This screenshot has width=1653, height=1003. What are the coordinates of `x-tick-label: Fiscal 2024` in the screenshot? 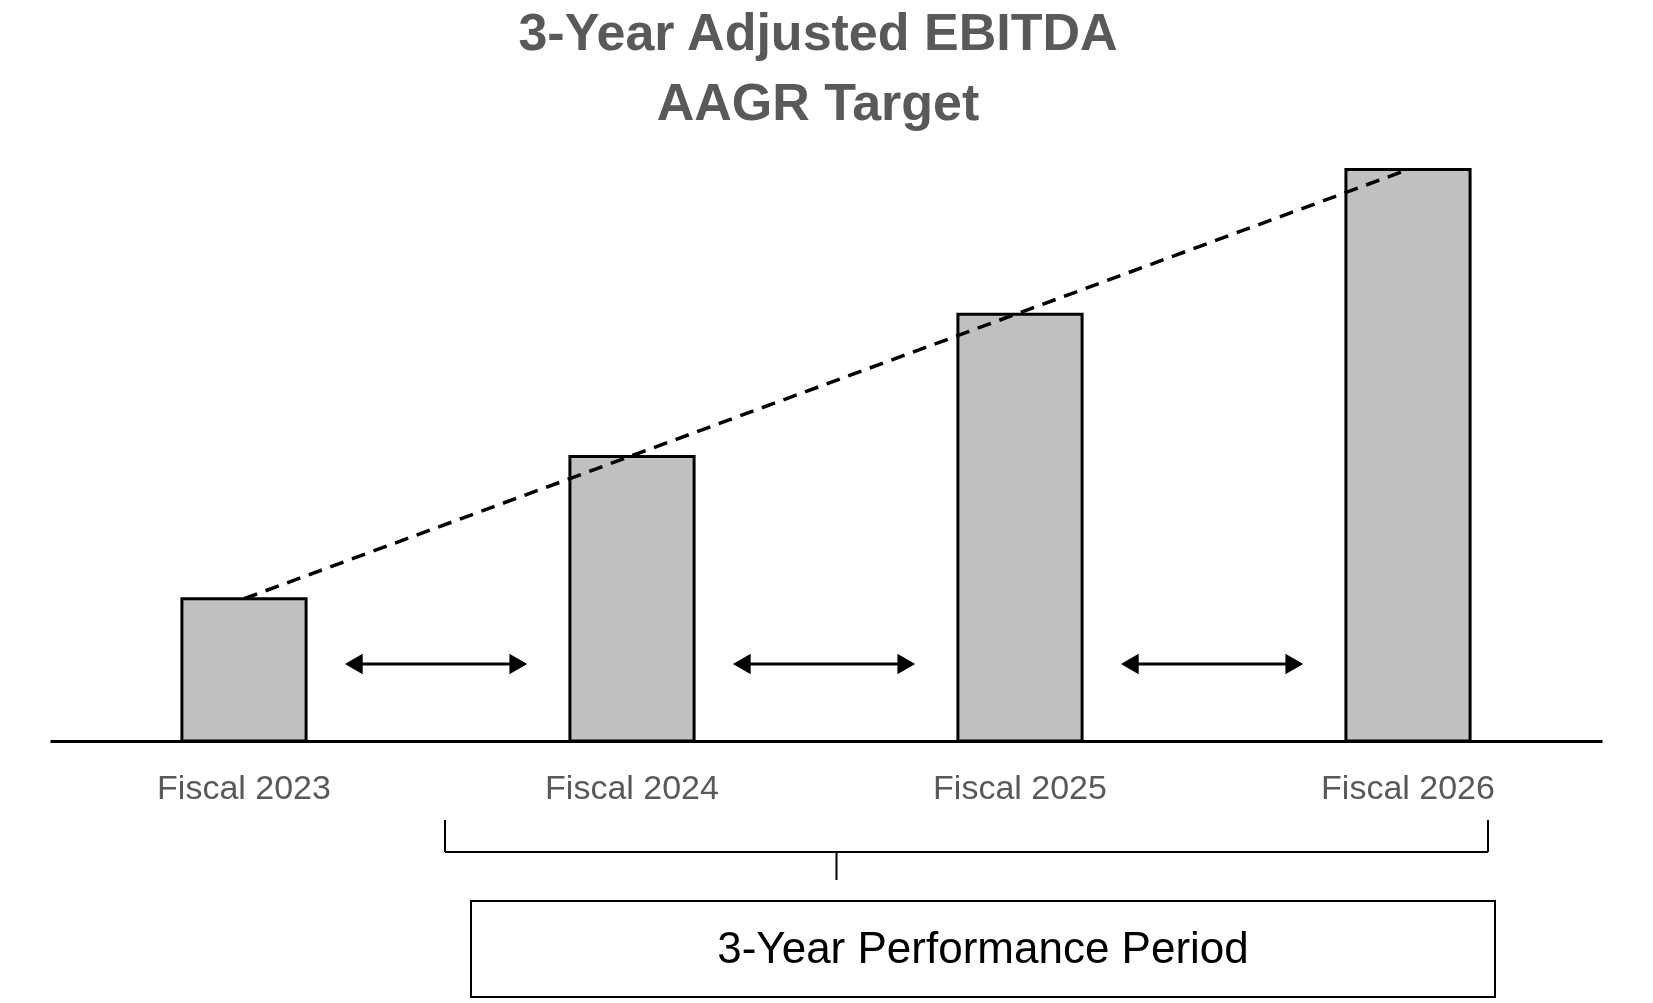 It's located at (632, 786).